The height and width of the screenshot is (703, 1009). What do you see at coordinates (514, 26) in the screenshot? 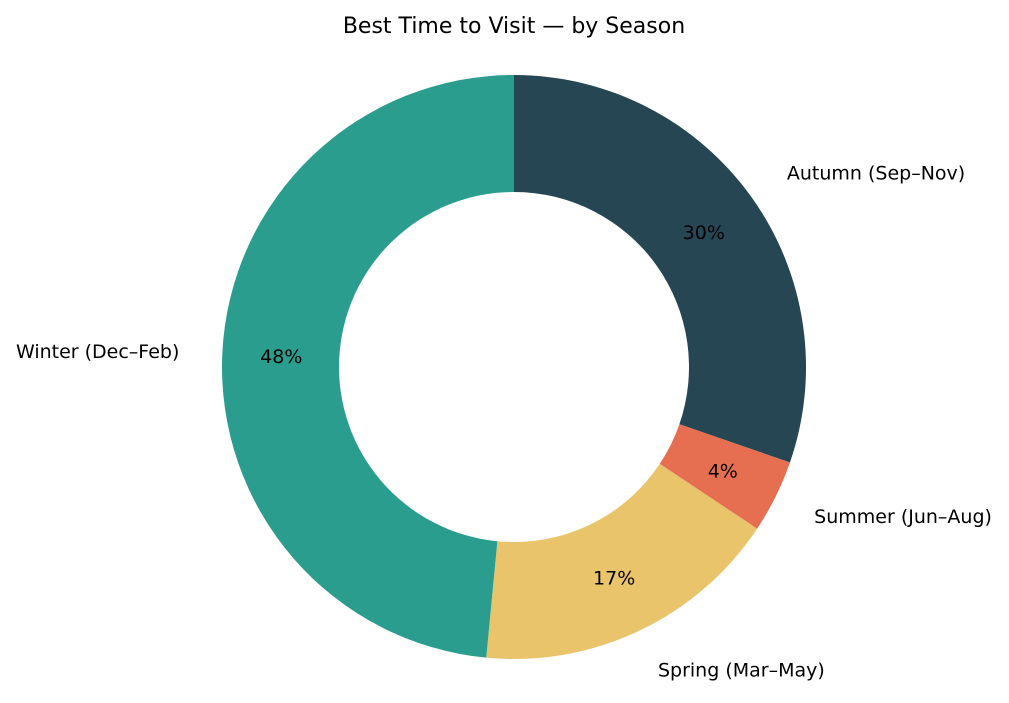
I see `chart-title: Best Time to Visit — by Season` at bounding box center [514, 26].